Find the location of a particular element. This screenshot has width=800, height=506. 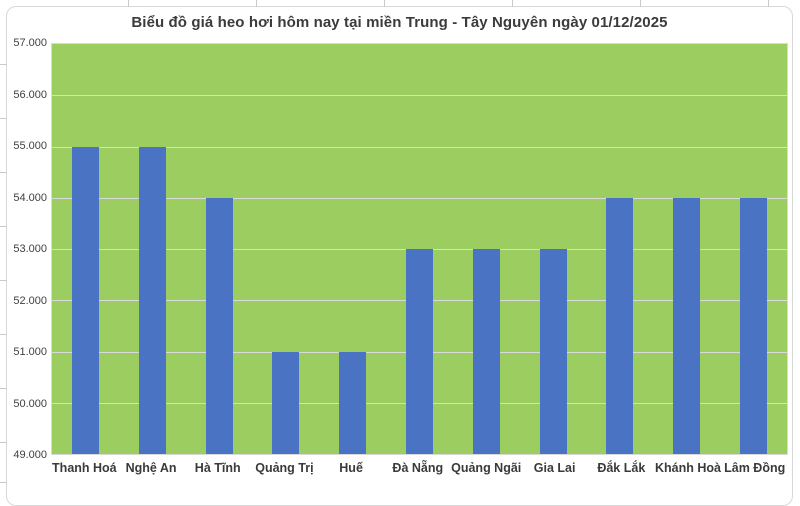

y-tick-label: 54.000 is located at coordinates (30, 197).